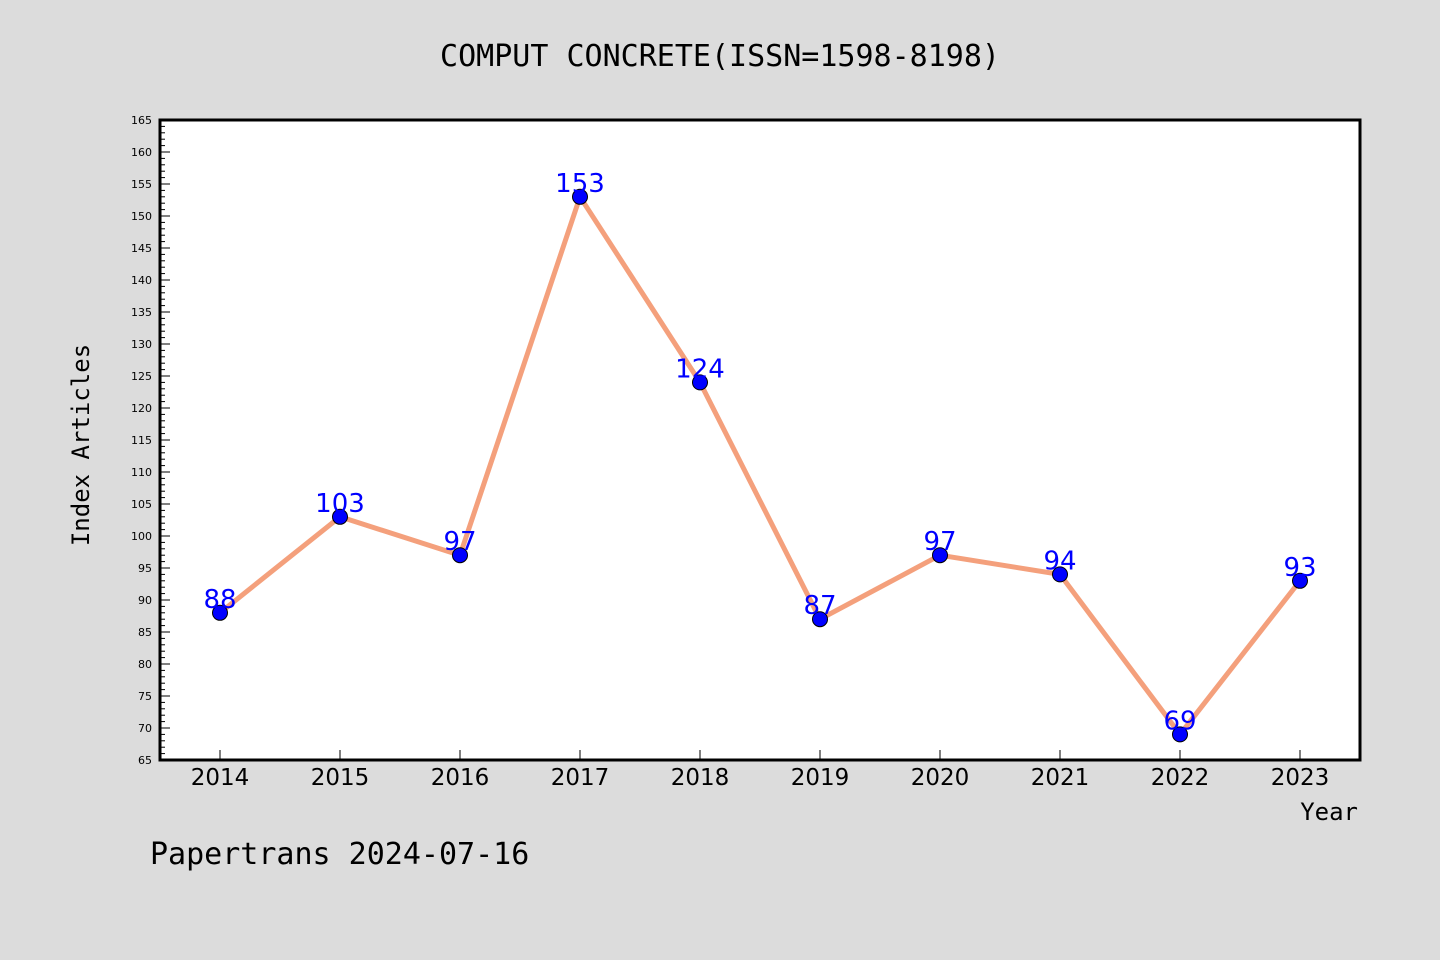 Image resolution: width=1440 pixels, height=960 pixels. What do you see at coordinates (141, 472) in the screenshot?
I see `y-tick-label: 110` at bounding box center [141, 472].